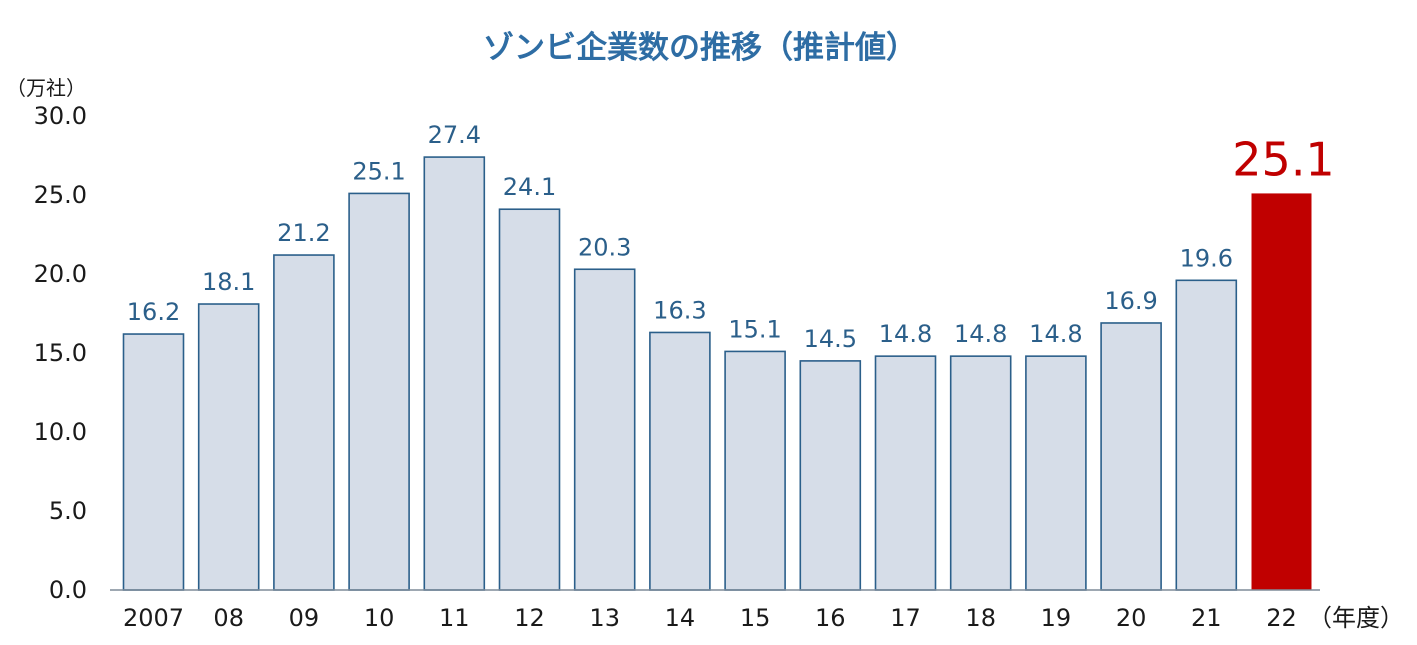 This screenshot has height=645, width=1417. What do you see at coordinates (60, 432) in the screenshot?
I see `y-tick-label: 10.0` at bounding box center [60, 432].